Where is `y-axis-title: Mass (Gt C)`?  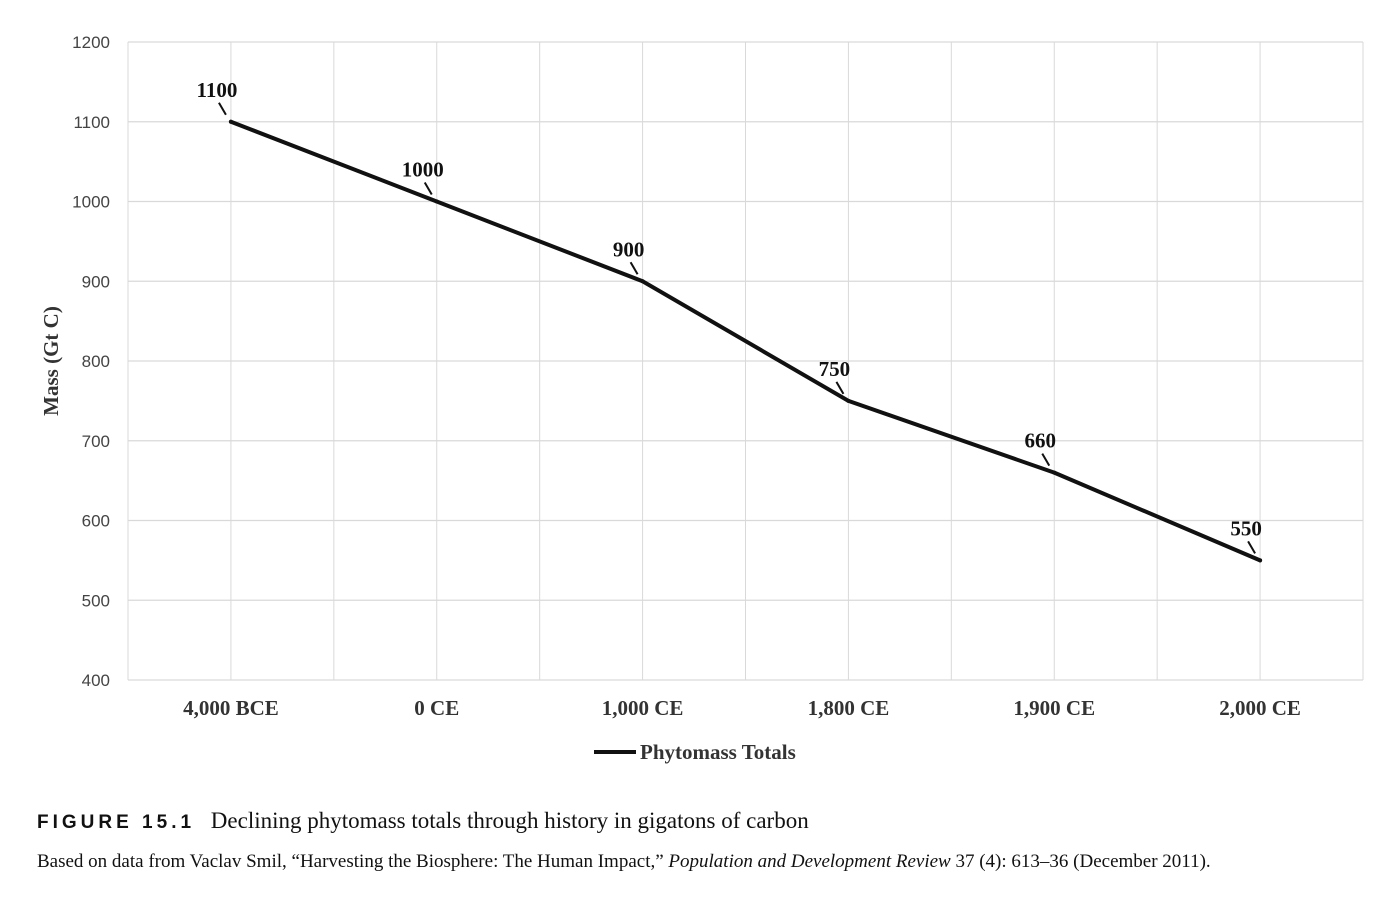
y-axis-title: Mass (Gt C) is located at coordinates (51, 361).